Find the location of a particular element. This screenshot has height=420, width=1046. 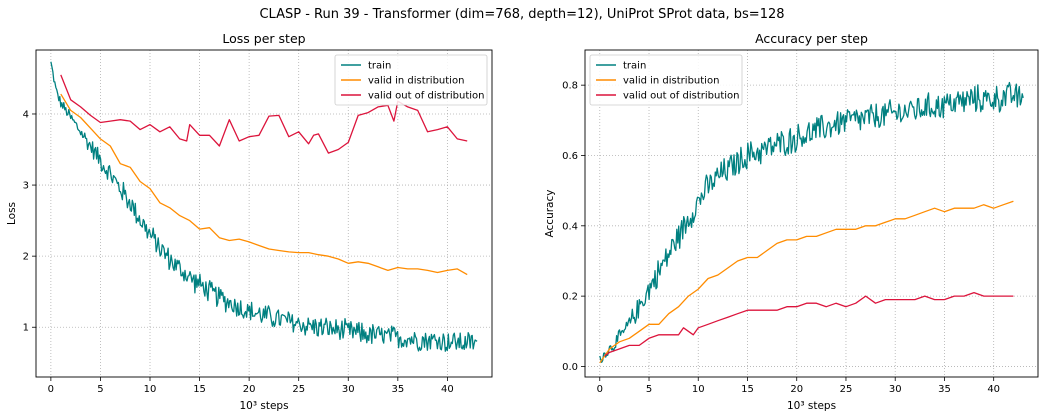

accuracy-xtick-label: 35 is located at coordinates (944, 389).